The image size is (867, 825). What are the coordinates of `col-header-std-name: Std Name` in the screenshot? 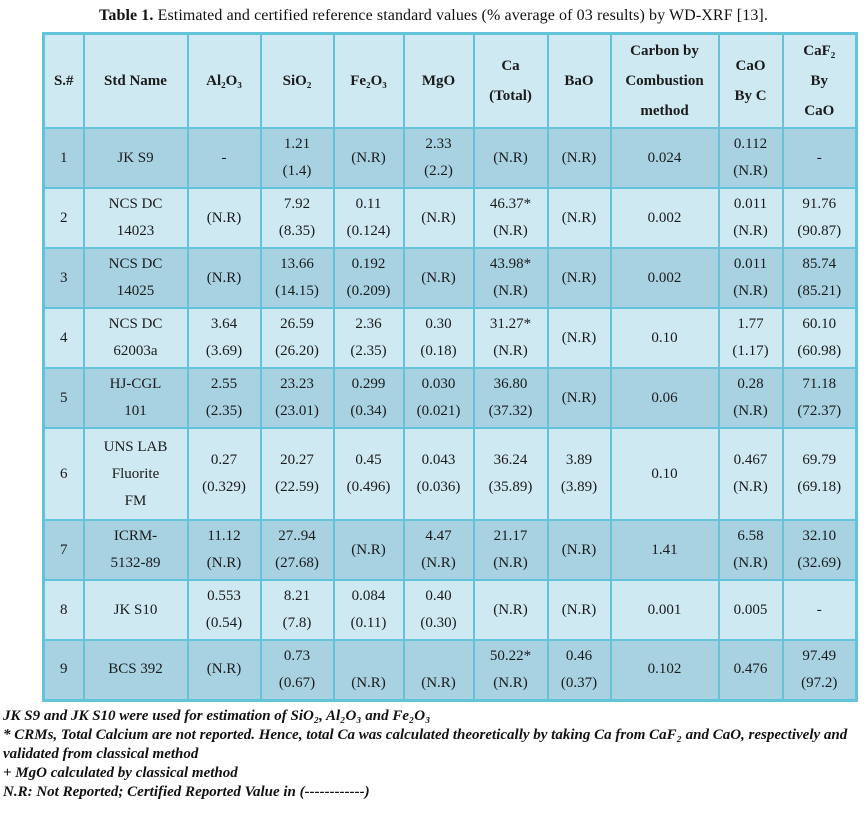 It's located at (135, 80).